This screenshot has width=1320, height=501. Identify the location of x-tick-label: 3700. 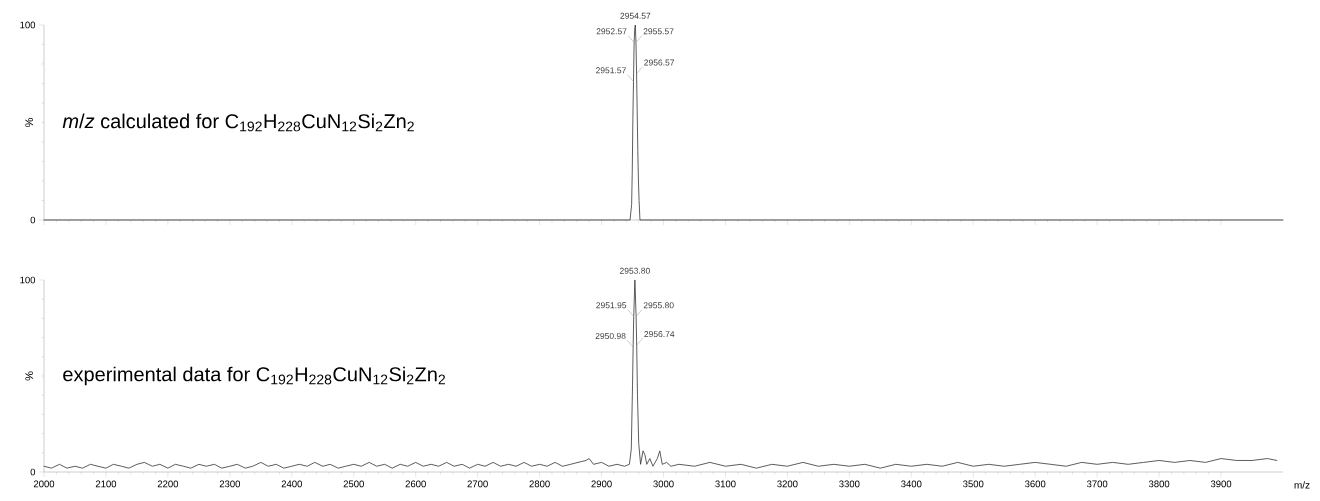
(1097, 484).